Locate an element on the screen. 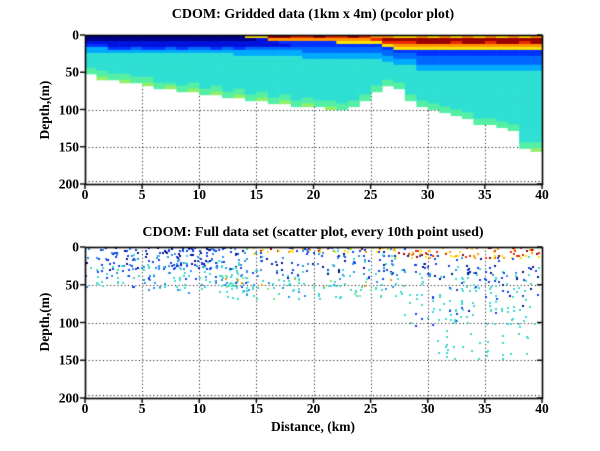 The width and height of the screenshot is (600, 451). bottom-plot-ylabel: Depth,(m) is located at coordinates (44, 322).